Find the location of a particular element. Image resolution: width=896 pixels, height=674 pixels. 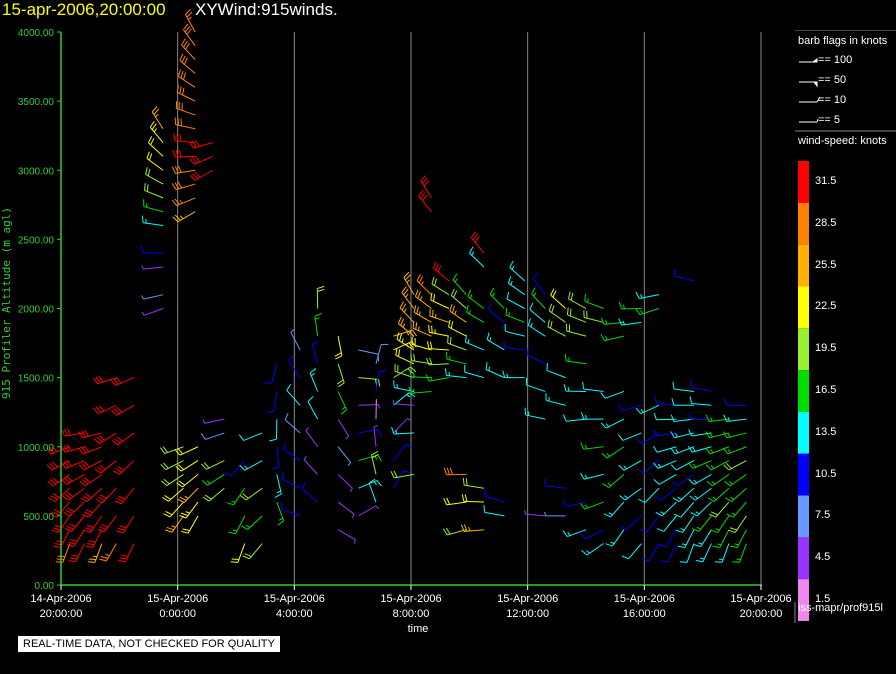

y-tick-label: 3000.00 is located at coordinates (36, 171).